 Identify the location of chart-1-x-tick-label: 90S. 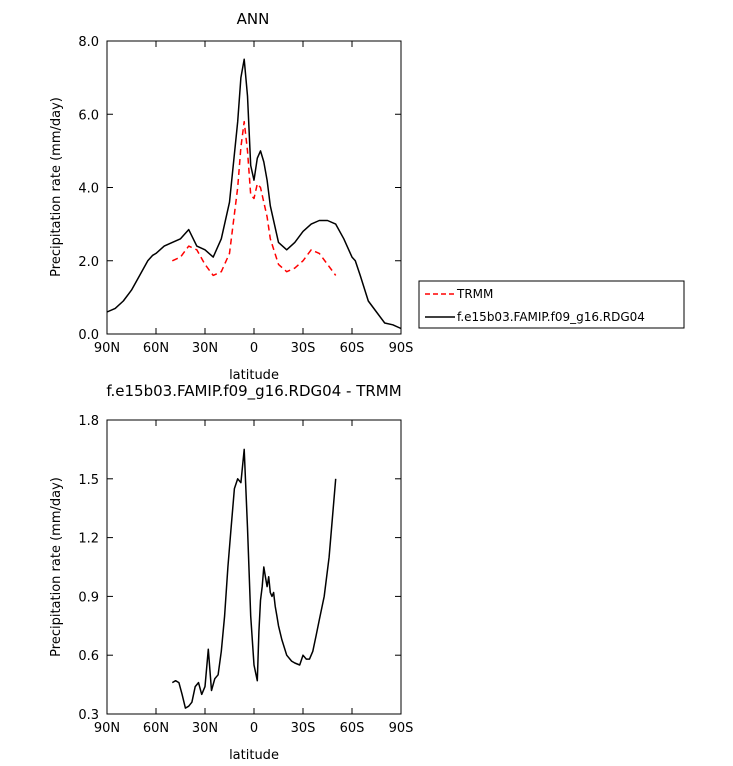
(401, 348).